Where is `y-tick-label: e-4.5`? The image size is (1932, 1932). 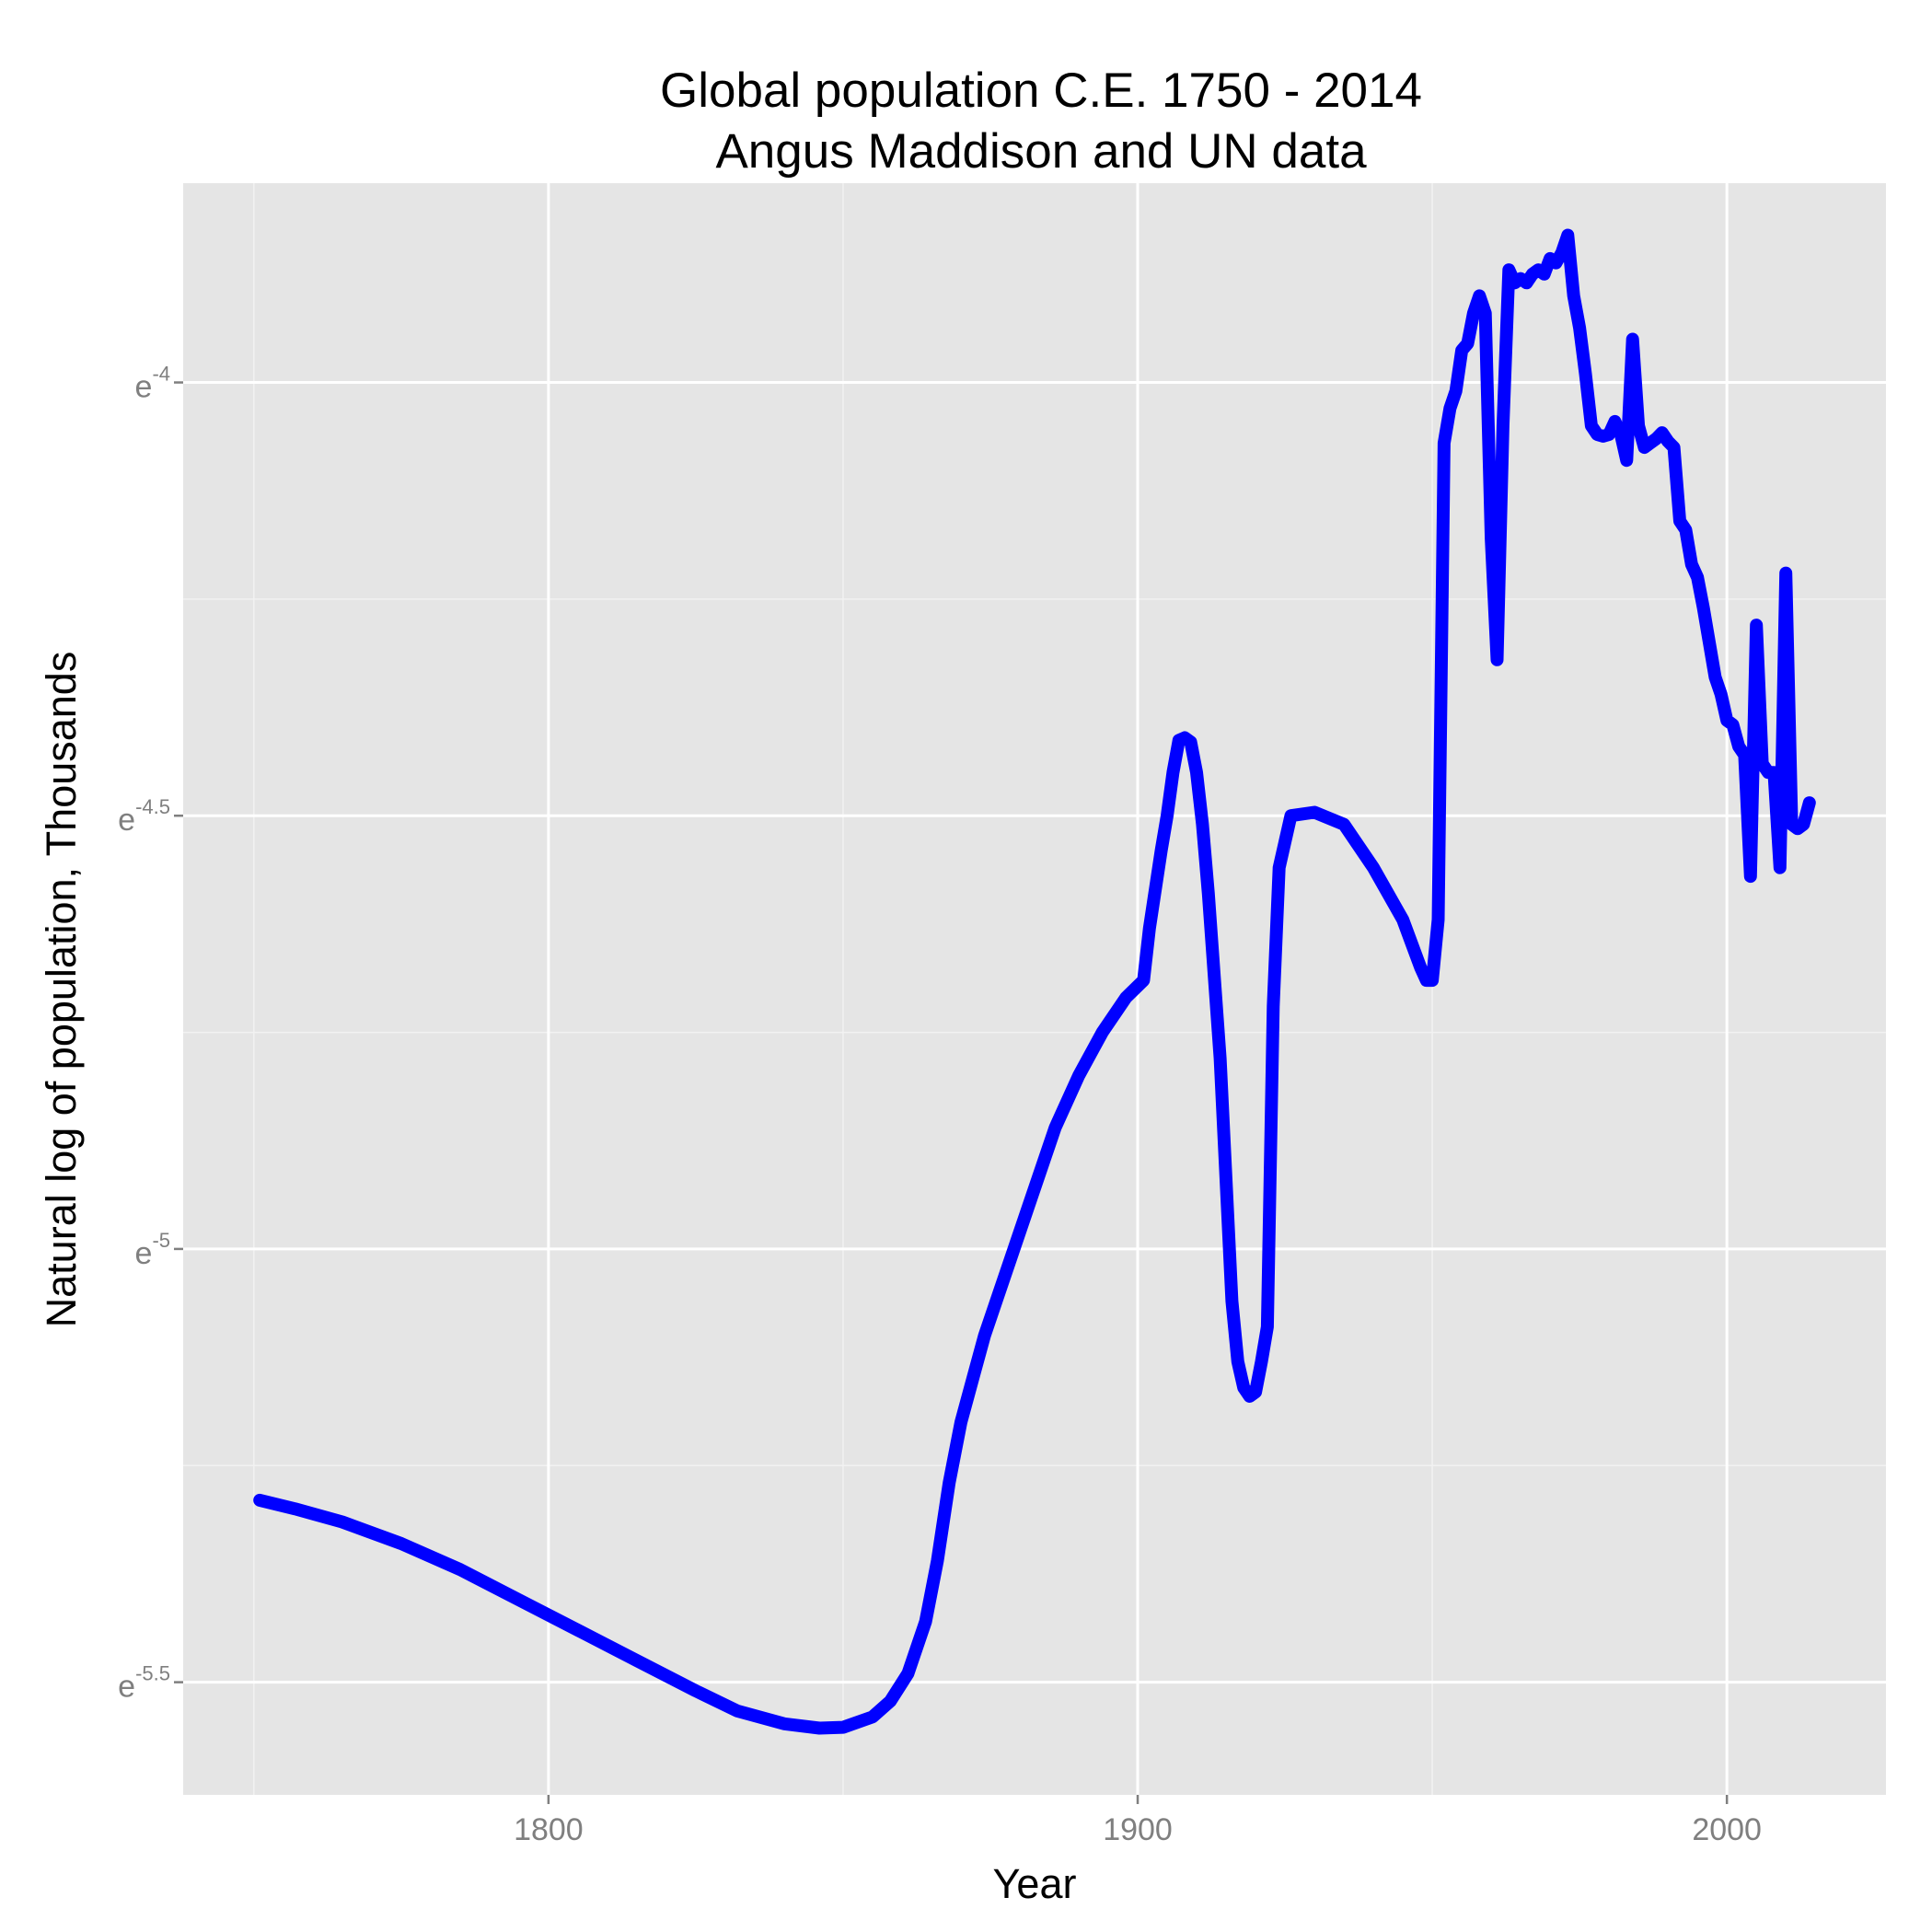 y-tick-label: e-4.5 is located at coordinates (144, 817).